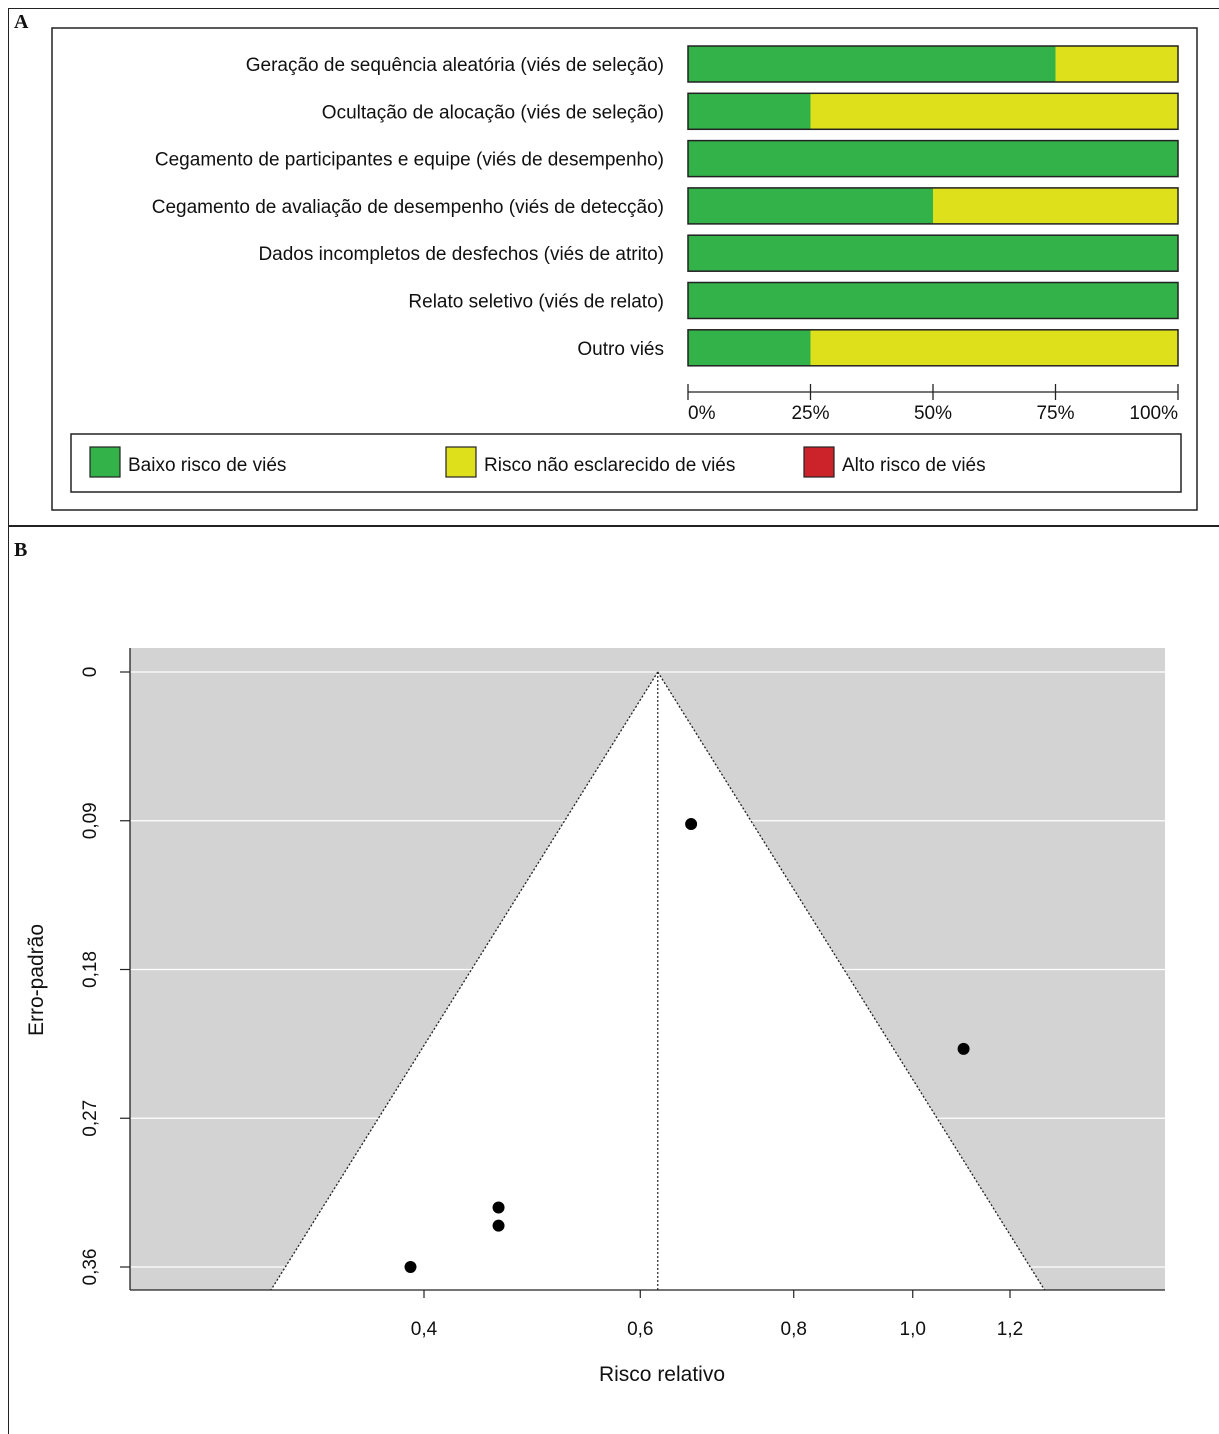 This screenshot has height=1434, width=1219. Describe the element at coordinates (21, 550) in the screenshot. I see `panel-b-tag: B` at that location.